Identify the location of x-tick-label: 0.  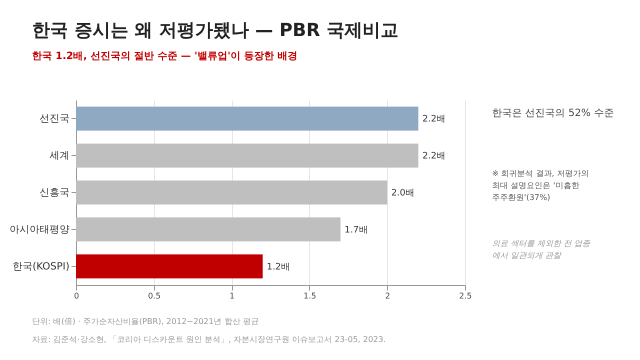
(77, 296).